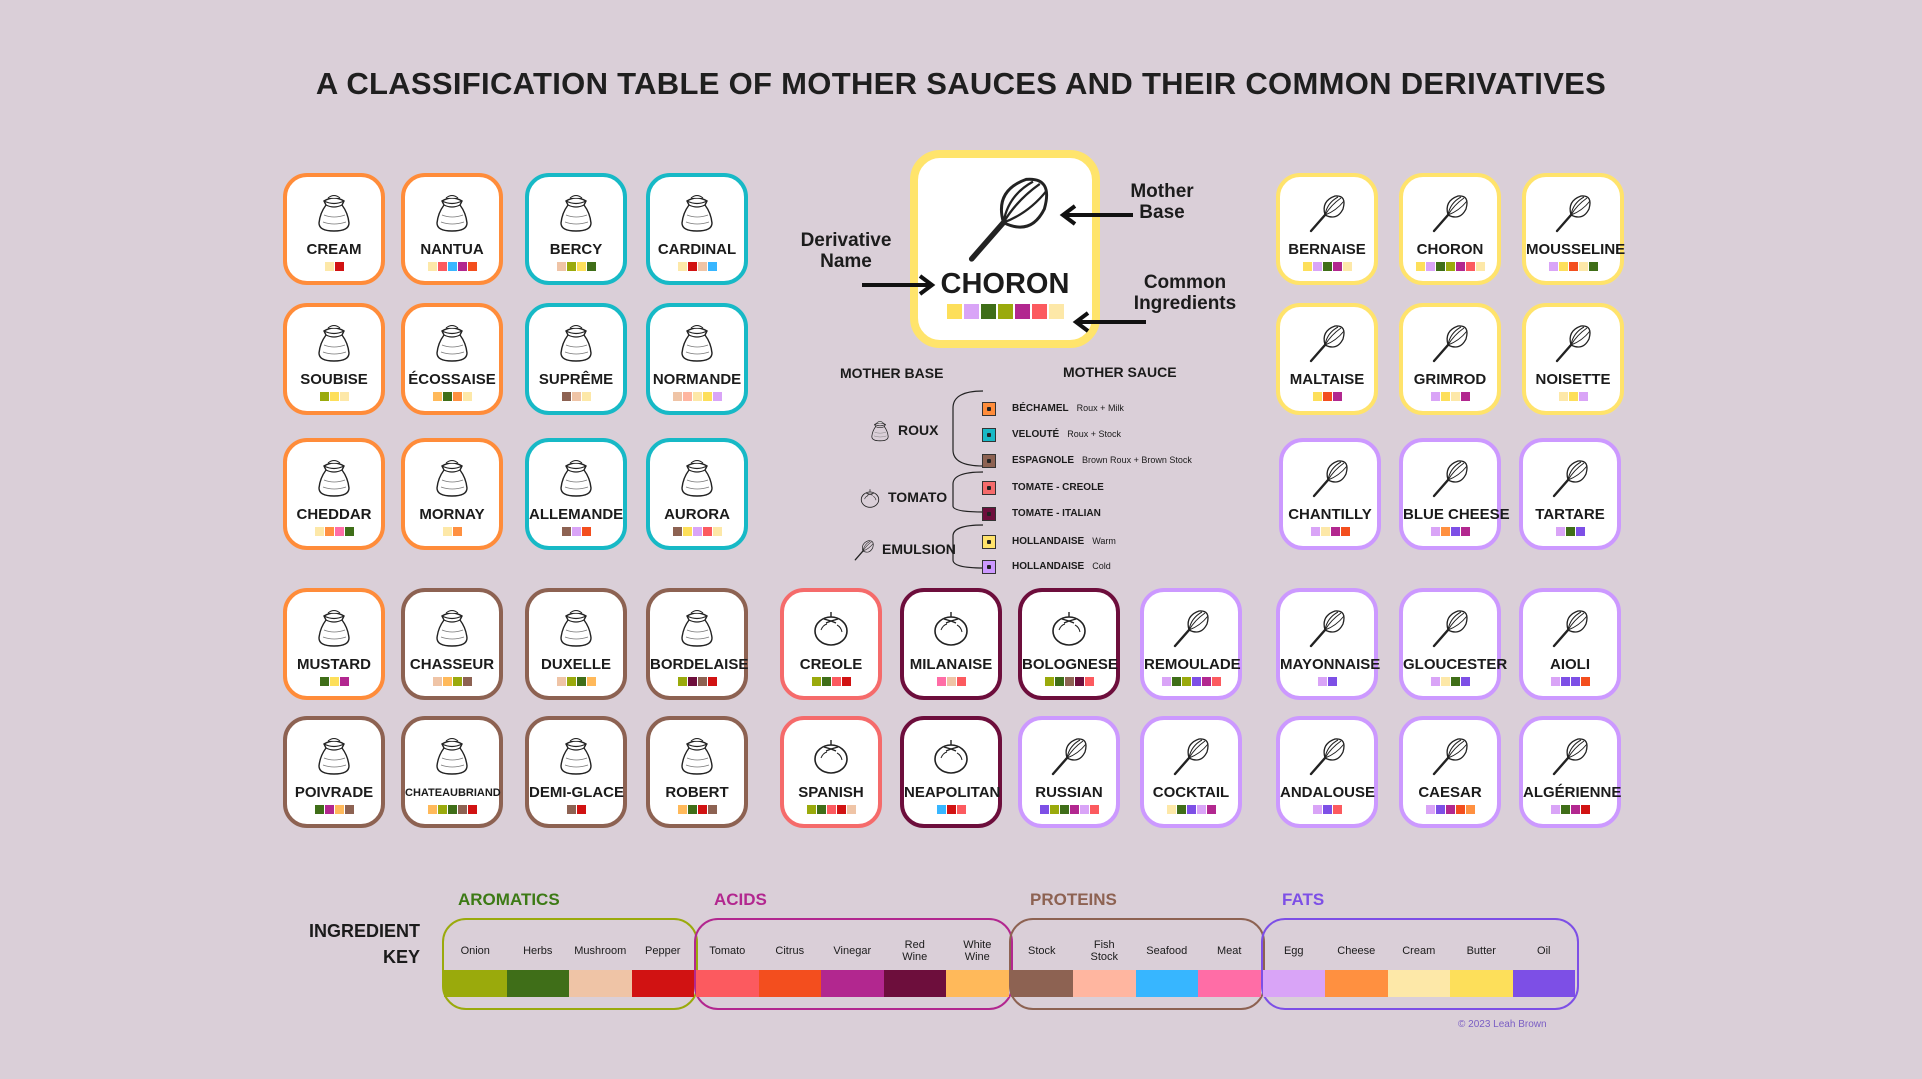 This screenshot has height=1079, width=1922. I want to click on sauce-name: CHORON, so click(1450, 249).